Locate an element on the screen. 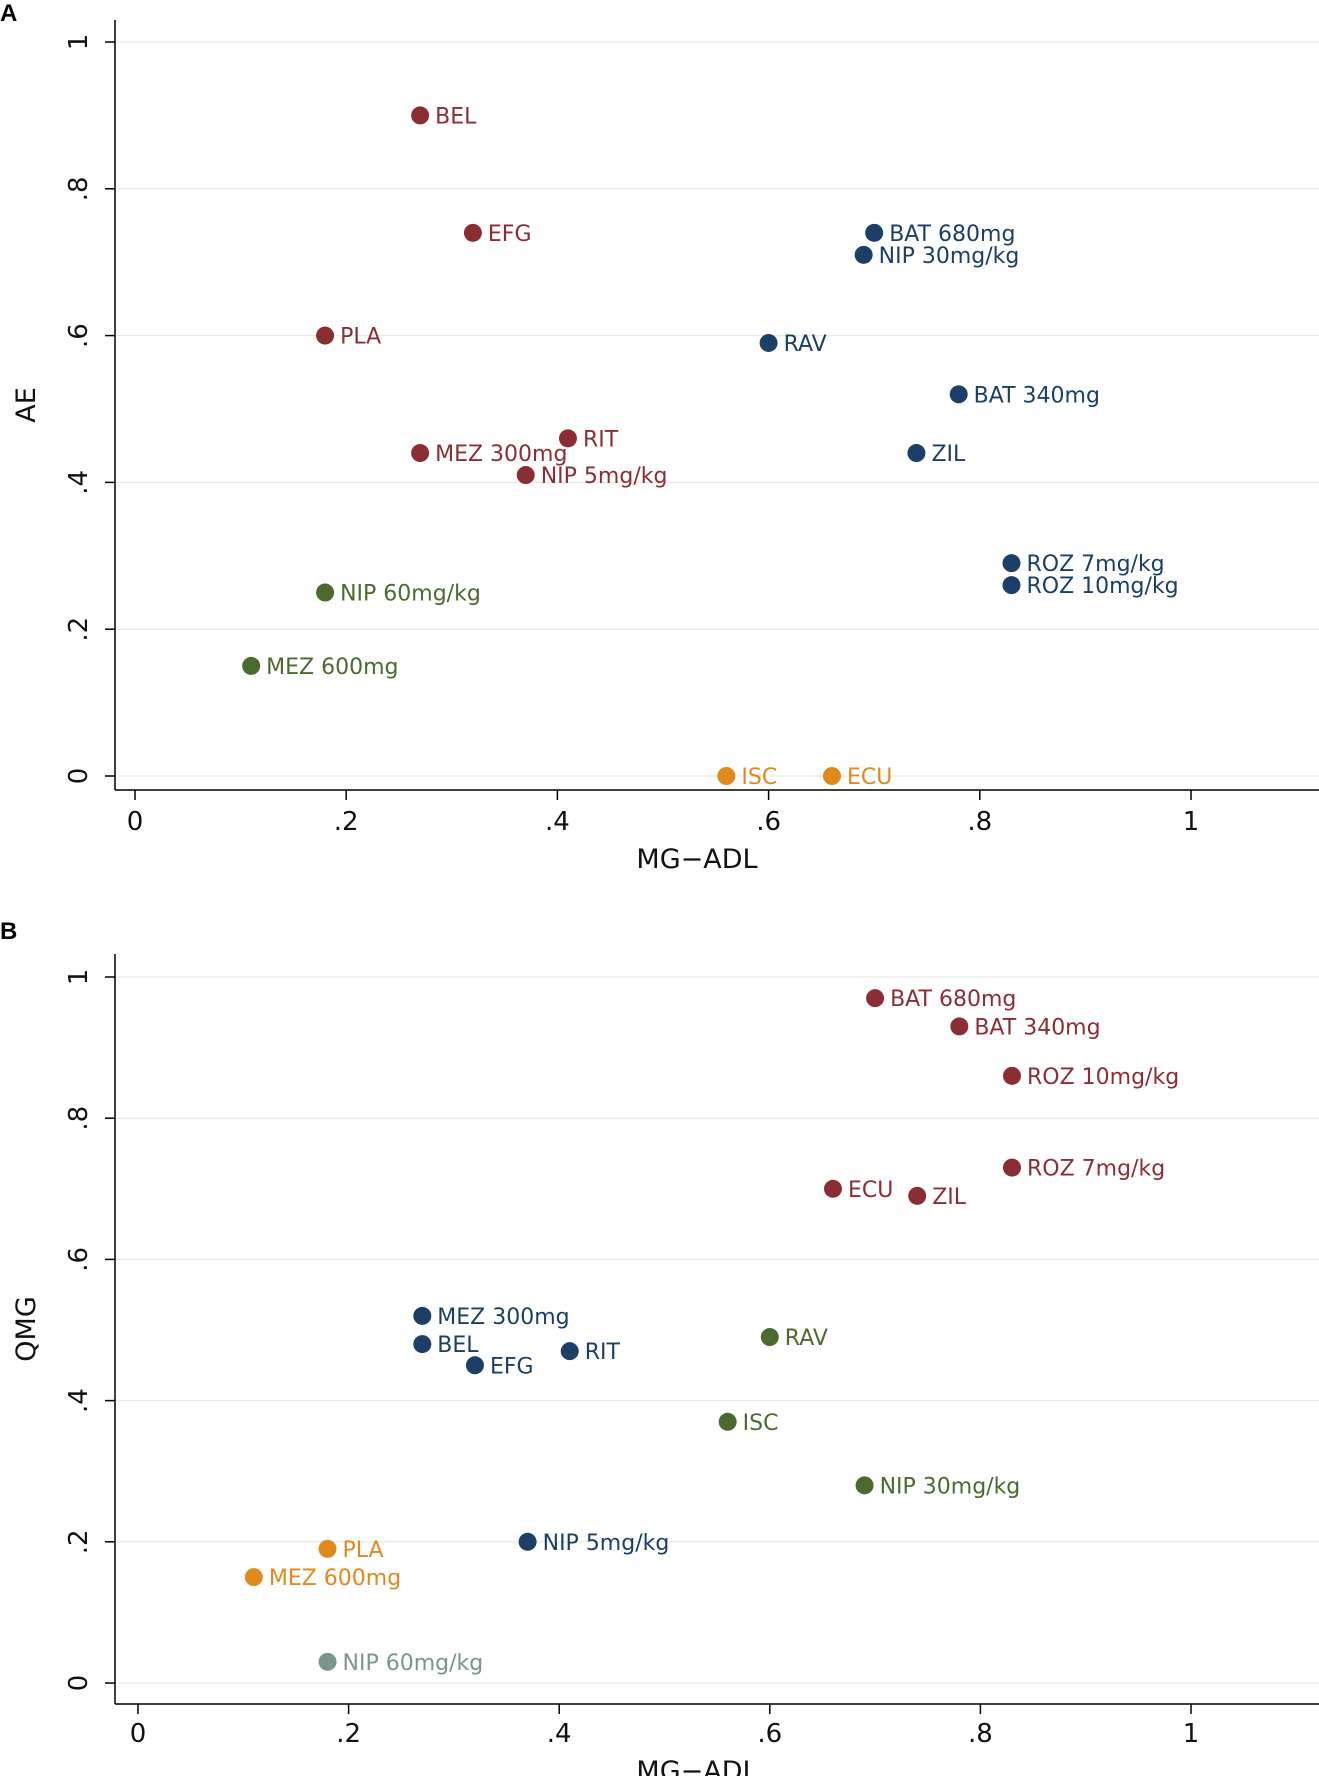  data-label-a: BAT 340mg is located at coordinates (1037, 395).